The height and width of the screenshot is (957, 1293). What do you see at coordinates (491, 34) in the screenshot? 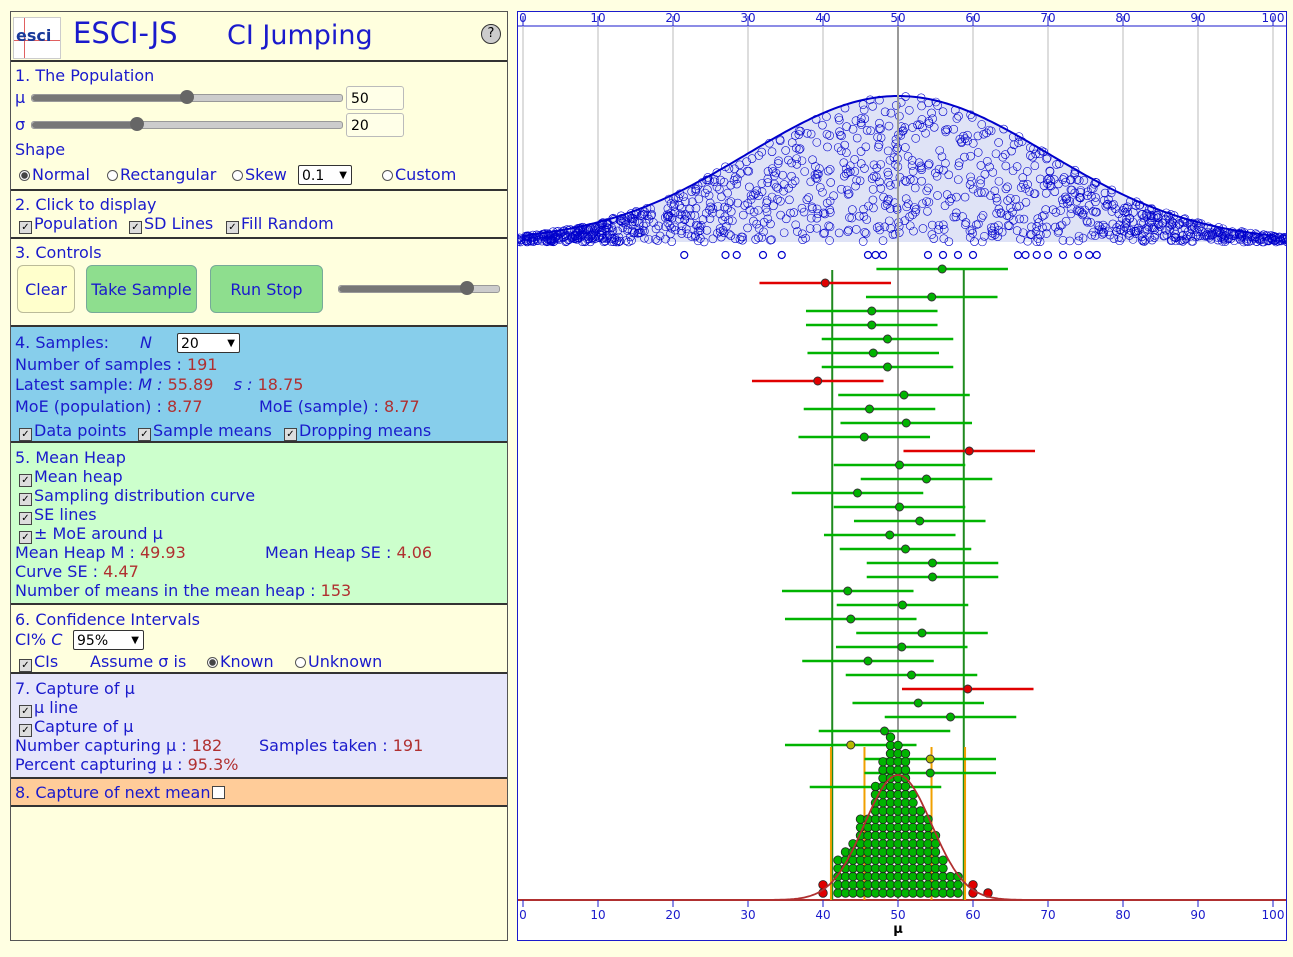
I see `help-icon: ?` at bounding box center [491, 34].